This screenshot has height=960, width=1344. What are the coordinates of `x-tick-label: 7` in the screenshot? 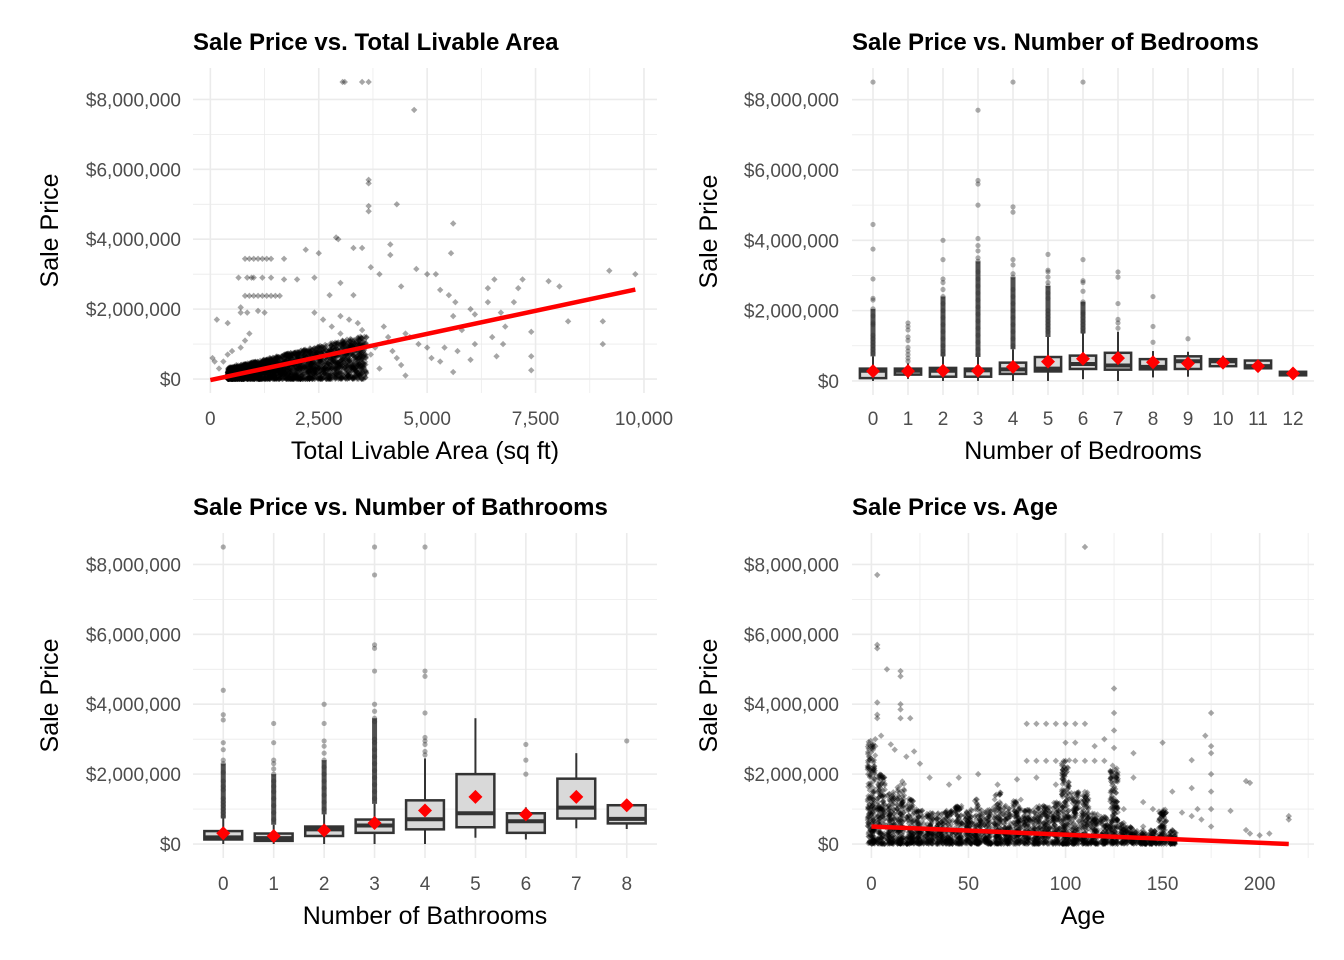 It's located at (1118, 419).